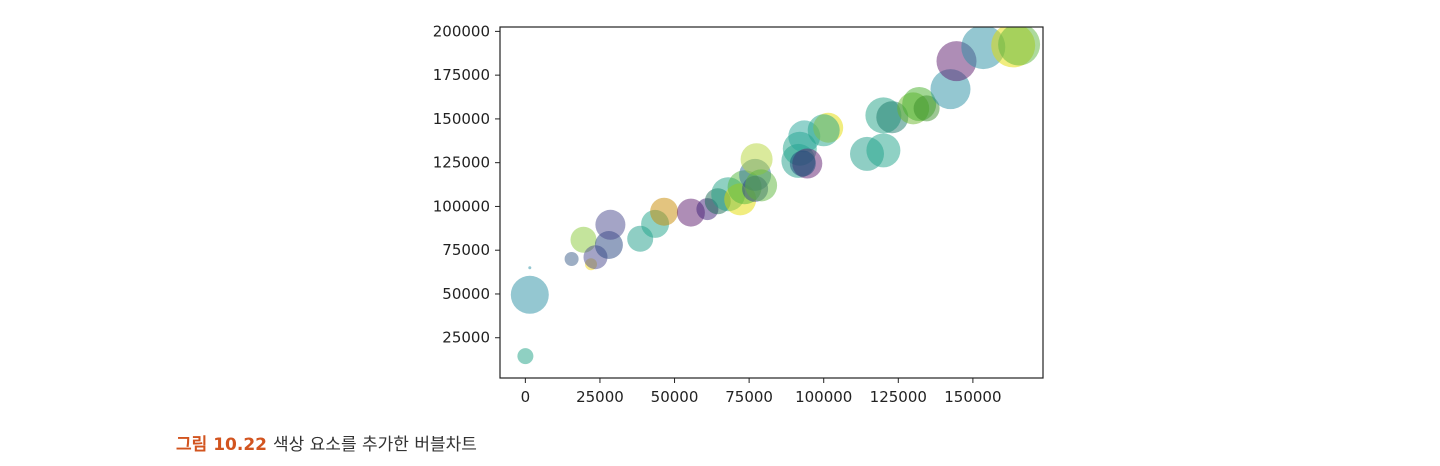  What do you see at coordinates (221, 445) in the screenshot?
I see `figure-number: 그림 10.22` at bounding box center [221, 445].